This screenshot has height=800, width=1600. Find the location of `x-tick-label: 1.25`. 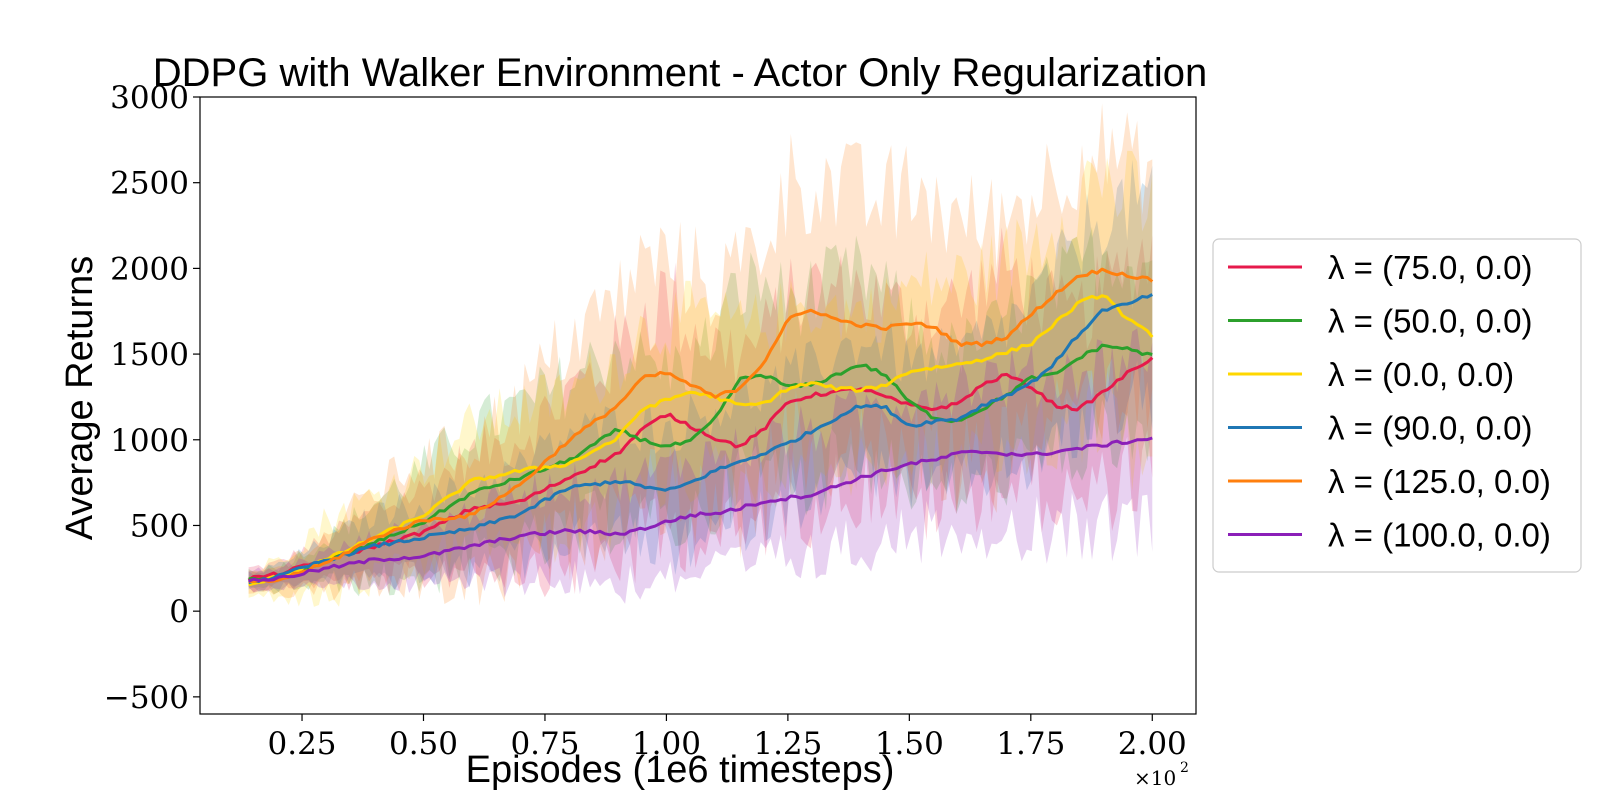

x-tick-label: 1.25 is located at coordinates (787, 744).